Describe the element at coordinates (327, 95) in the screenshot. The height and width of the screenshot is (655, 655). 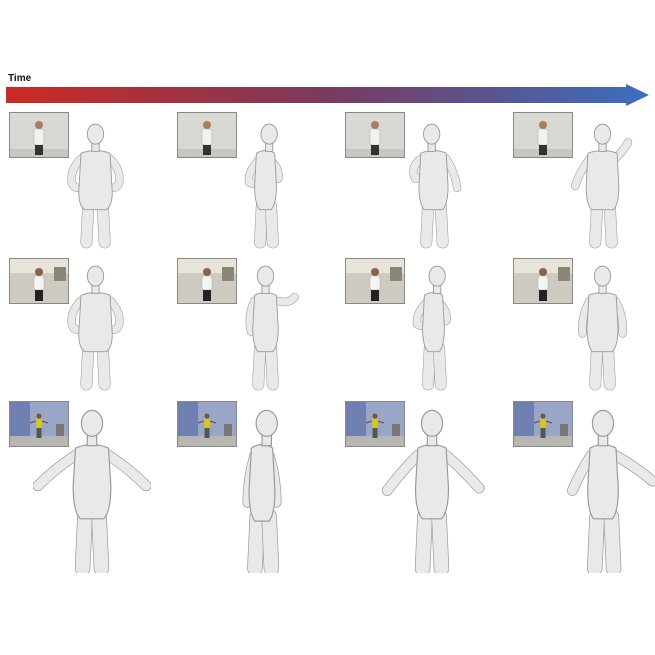
I see `time-arrow` at that location.